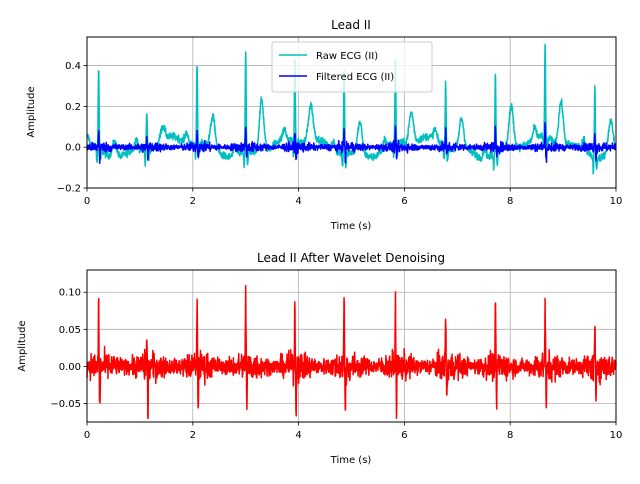 This screenshot has width=640, height=484. I want to click on legend-label-raw: Raw ECG (II), so click(347, 56).